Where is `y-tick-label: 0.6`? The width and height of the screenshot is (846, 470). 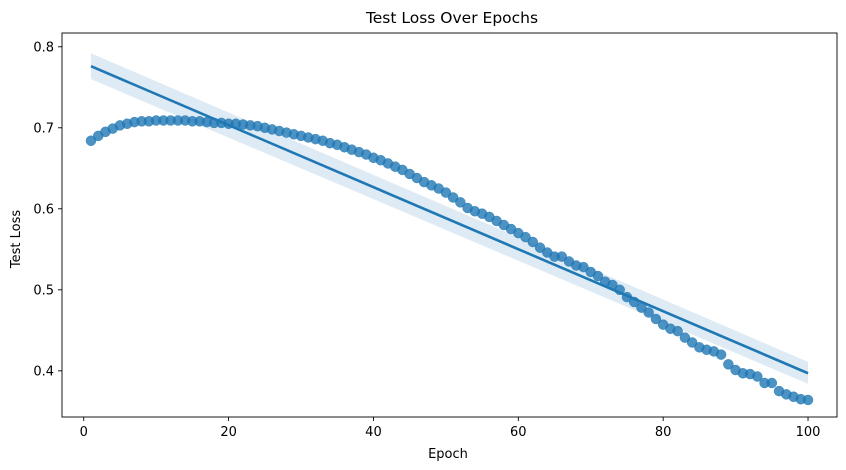
y-tick-label: 0.6 is located at coordinates (43, 209).